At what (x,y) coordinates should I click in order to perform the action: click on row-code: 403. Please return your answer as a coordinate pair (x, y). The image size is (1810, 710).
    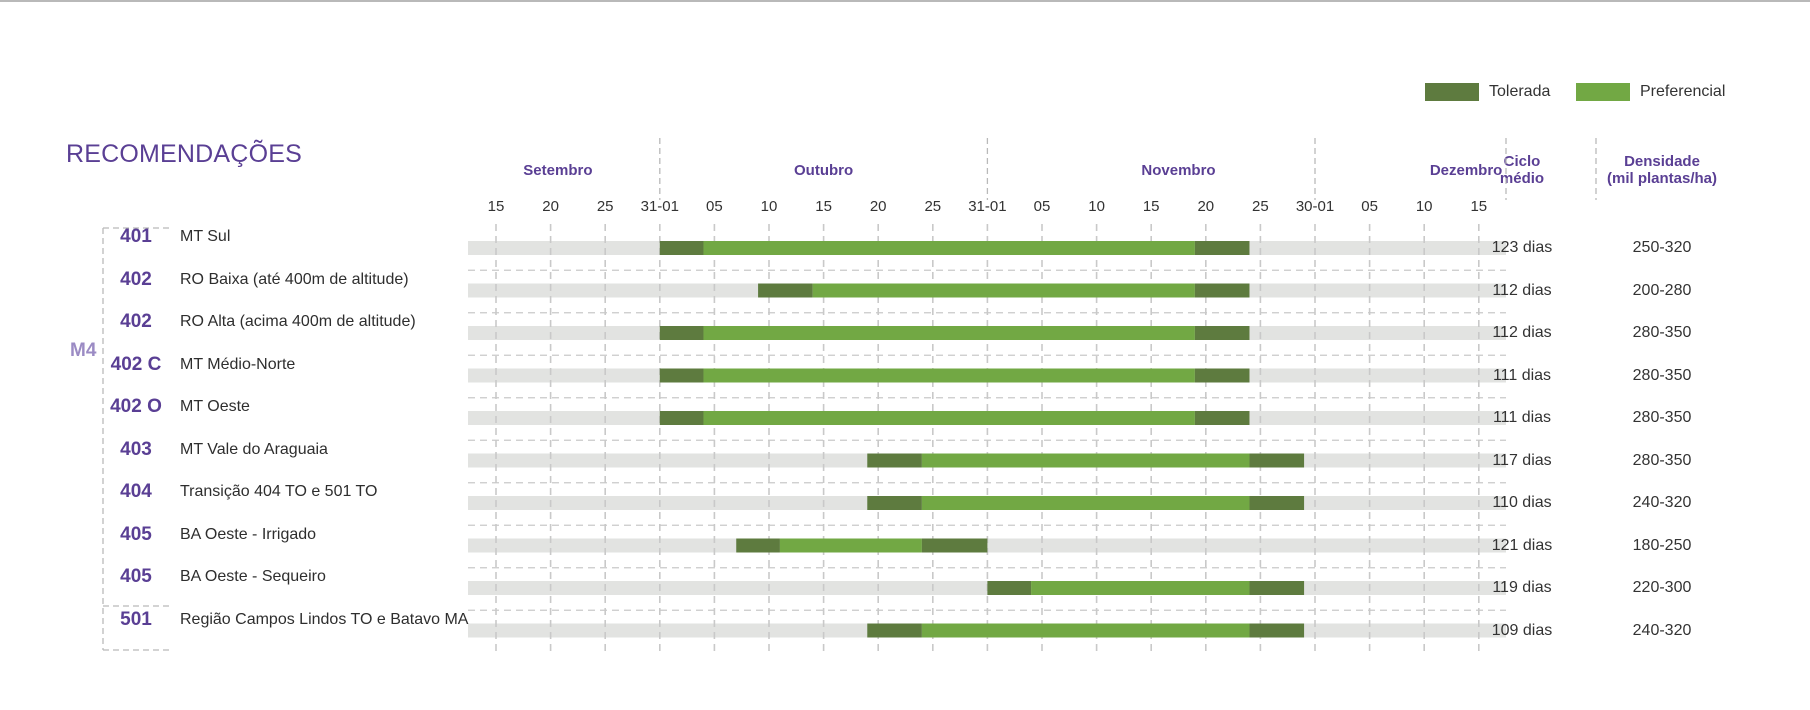
    Looking at the image, I should click on (136, 449).